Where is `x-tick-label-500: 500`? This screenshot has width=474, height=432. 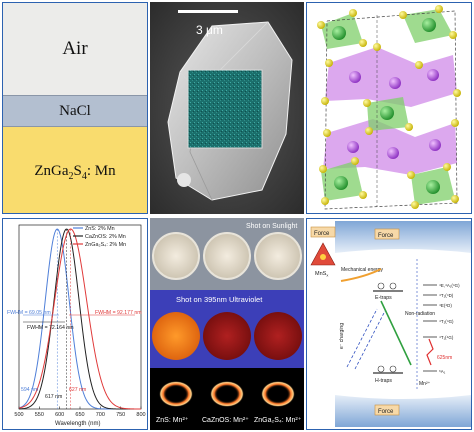
x-tick-label-500: 500 is located at coordinates (18, 415).